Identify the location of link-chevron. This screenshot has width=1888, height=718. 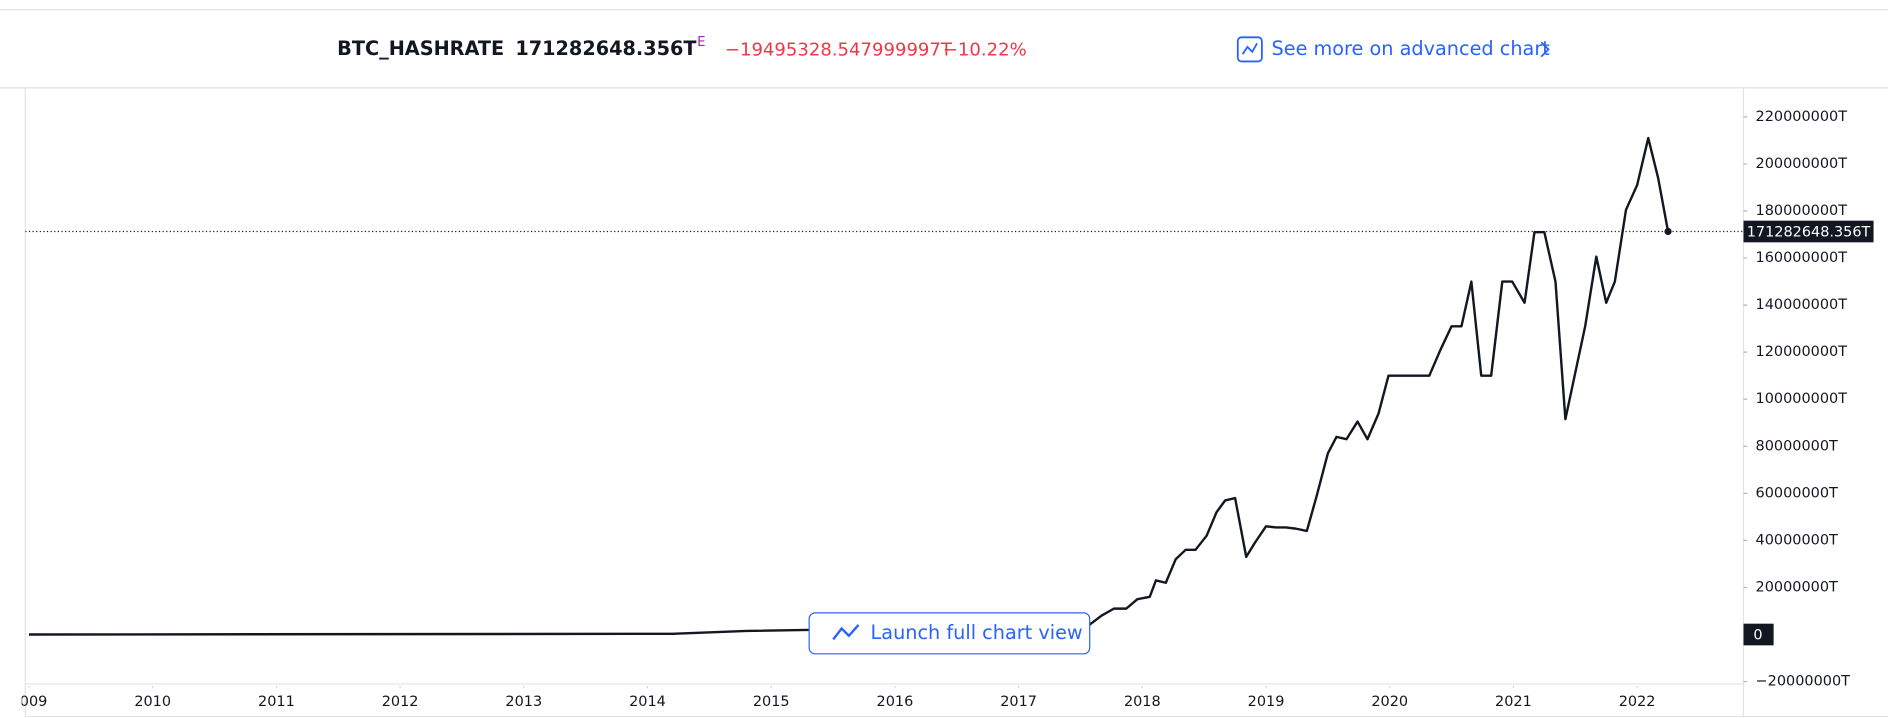
(1545, 49).